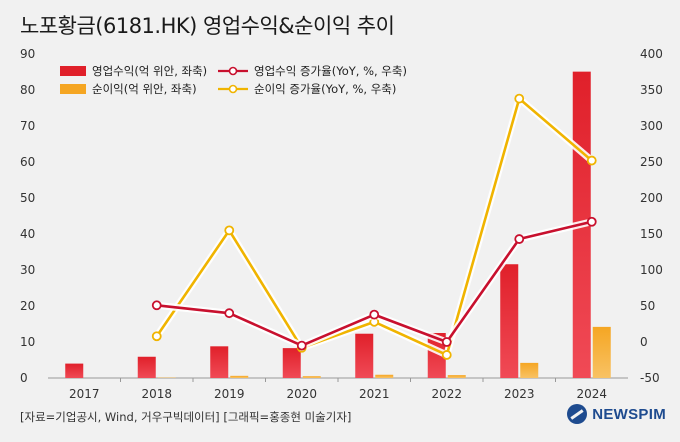 The width and height of the screenshot is (680, 442). What do you see at coordinates (233, 71) in the screenshot?
I see `legend-revenue-growth-marker` at bounding box center [233, 71].